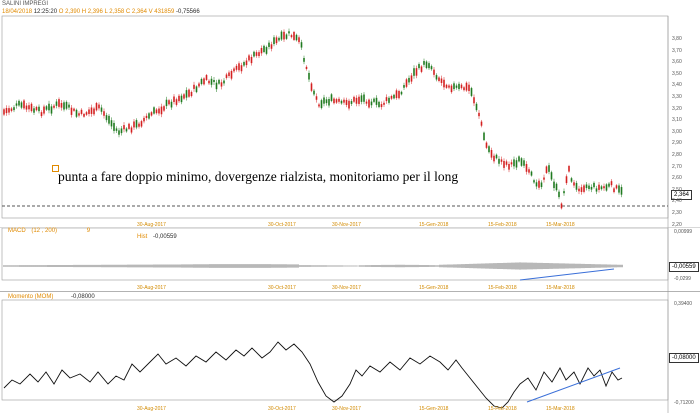  What do you see at coordinates (346, 225) in the screenshot?
I see `date-axis-tick-label: 30-Nov-2017` at bounding box center [346, 225].